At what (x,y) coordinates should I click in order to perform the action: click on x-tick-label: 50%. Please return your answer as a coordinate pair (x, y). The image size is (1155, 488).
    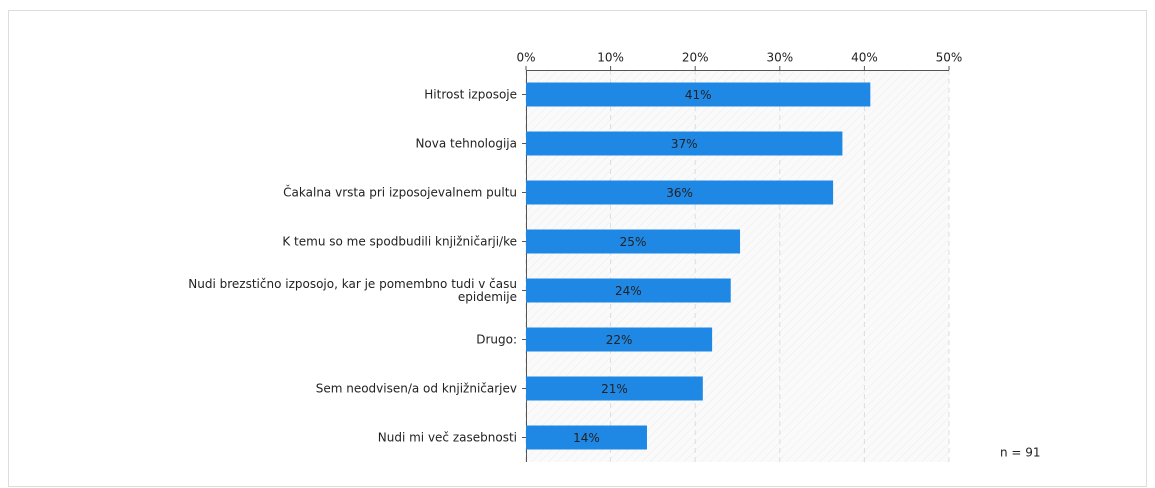
    Looking at the image, I should click on (949, 58).